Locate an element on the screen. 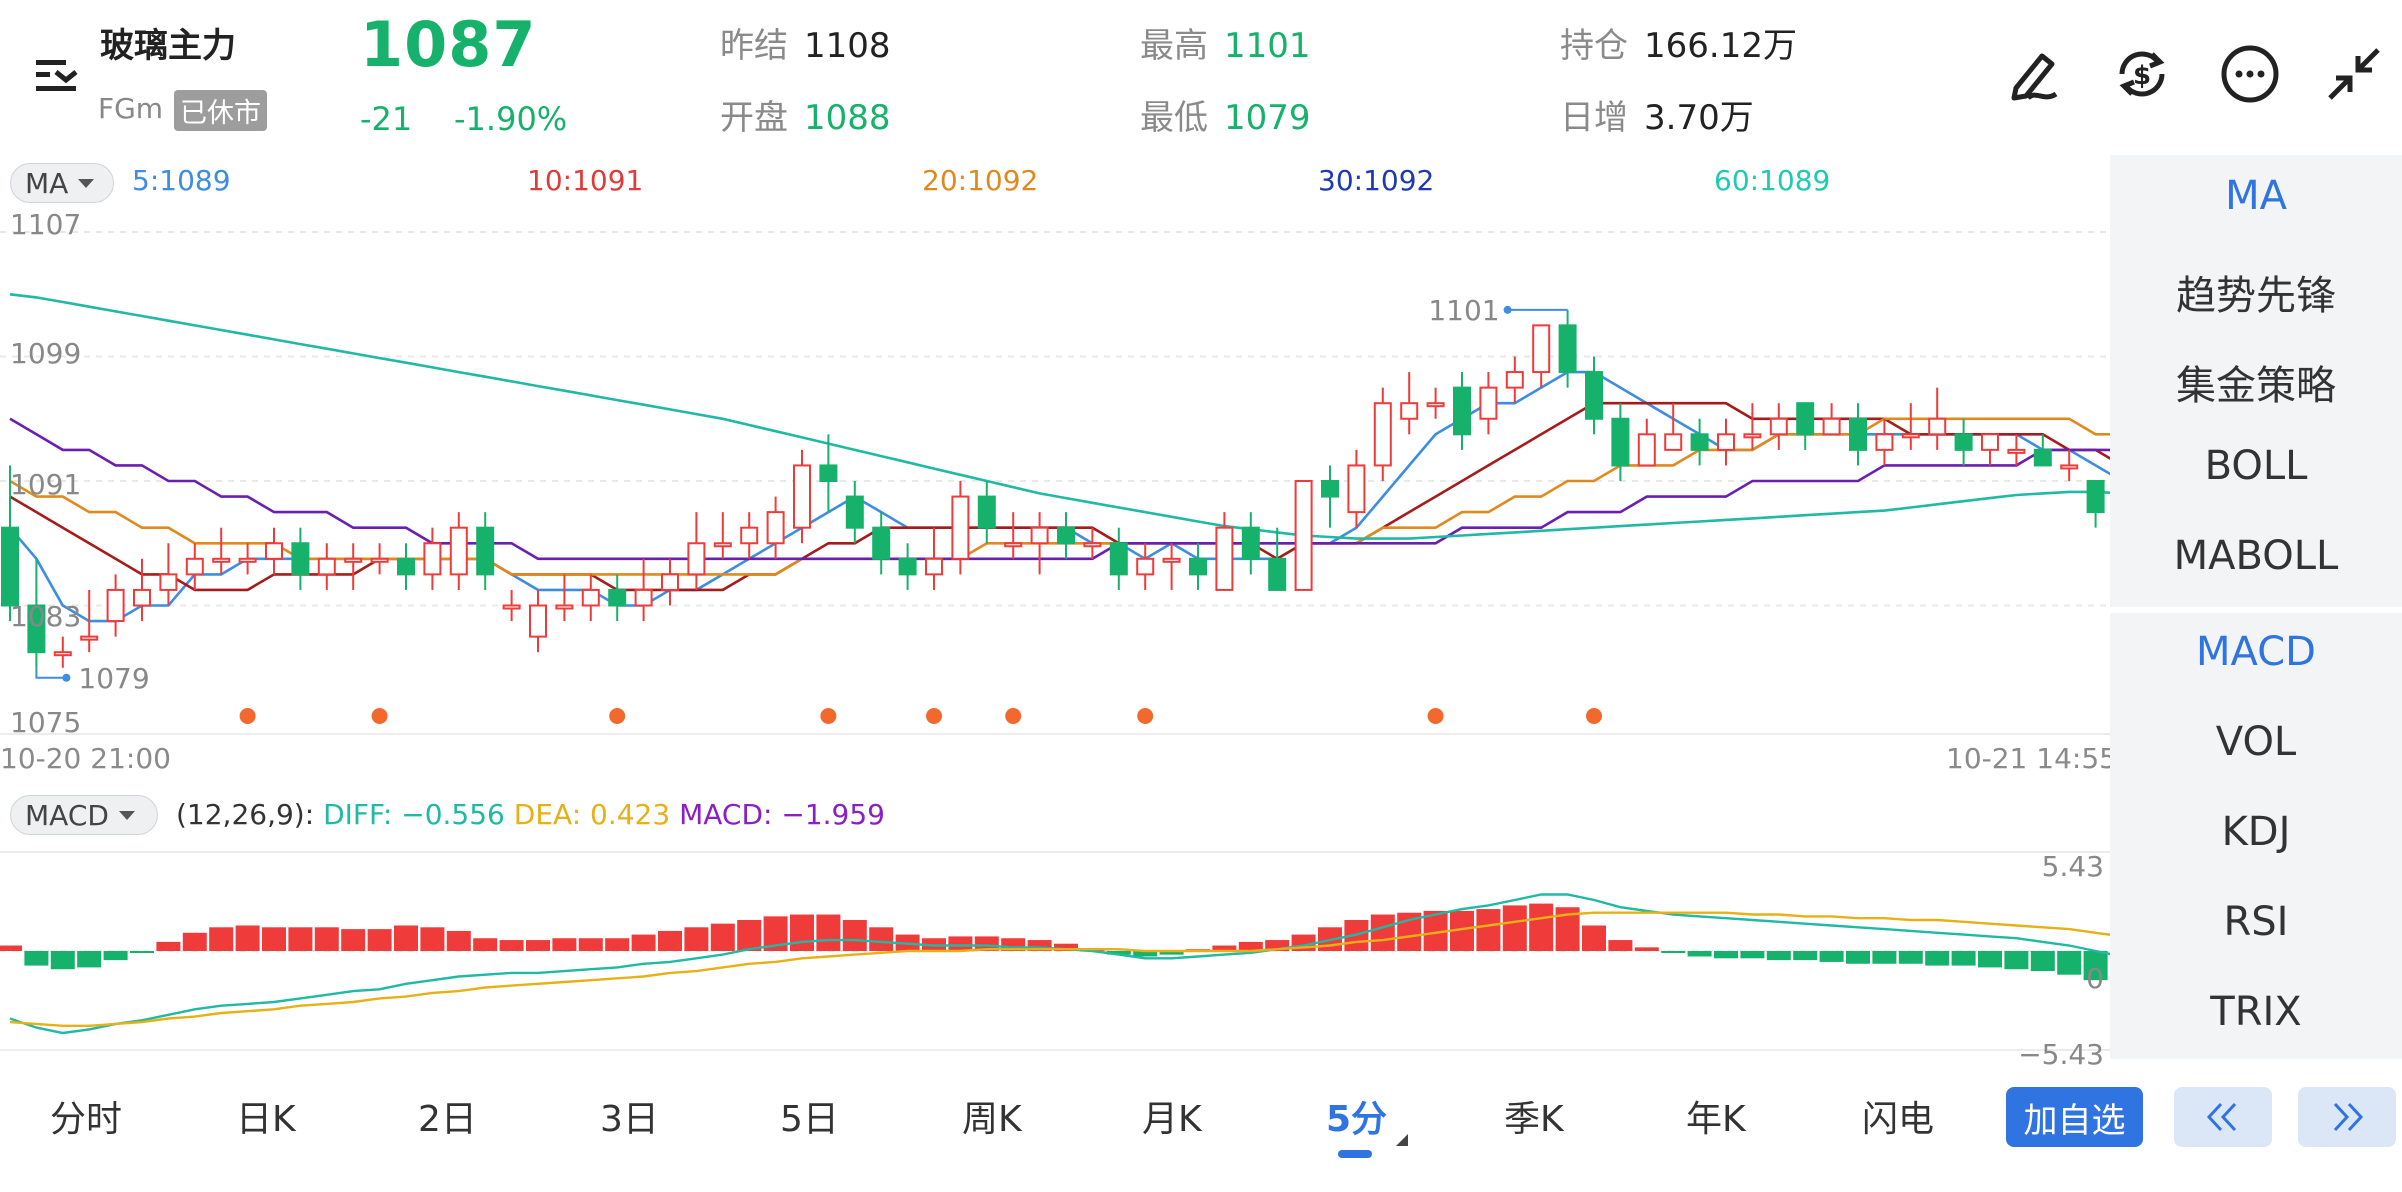 The width and height of the screenshot is (2402, 1192). tab-timeshare: 分时 is located at coordinates (86, 1119).